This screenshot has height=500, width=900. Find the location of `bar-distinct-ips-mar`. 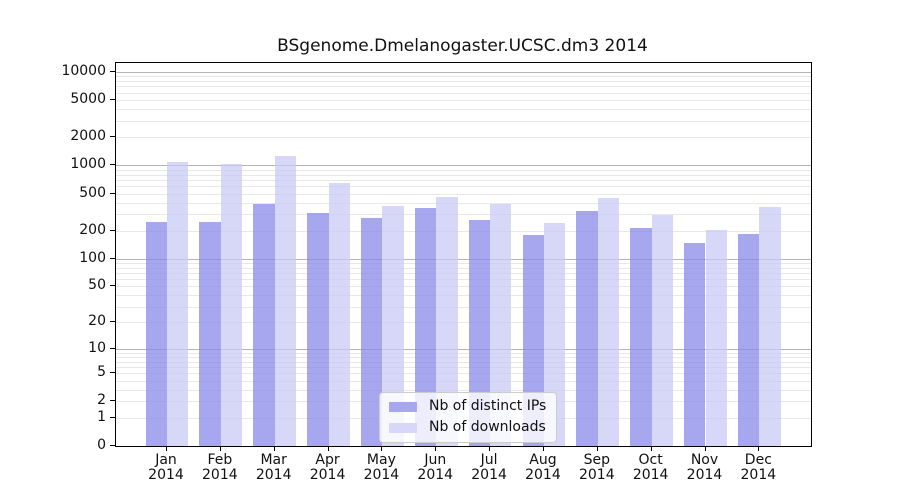

bar-distinct-ips-mar is located at coordinates (264, 325).